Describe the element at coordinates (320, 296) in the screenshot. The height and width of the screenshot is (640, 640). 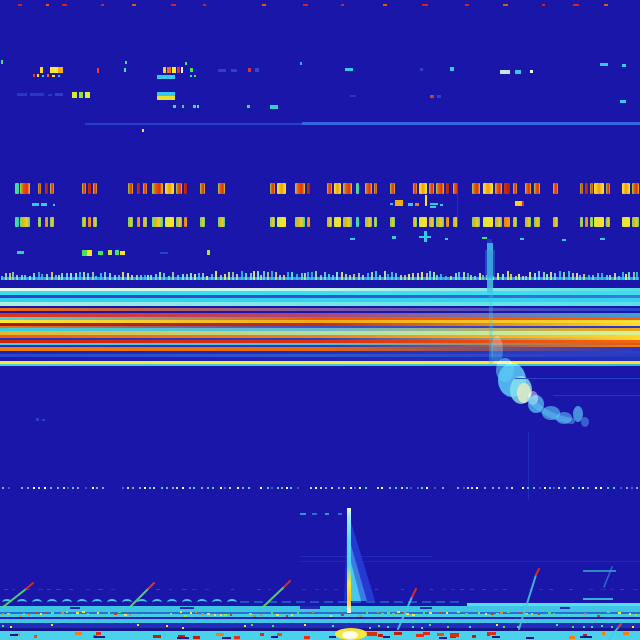
I see `band-stripe` at that location.